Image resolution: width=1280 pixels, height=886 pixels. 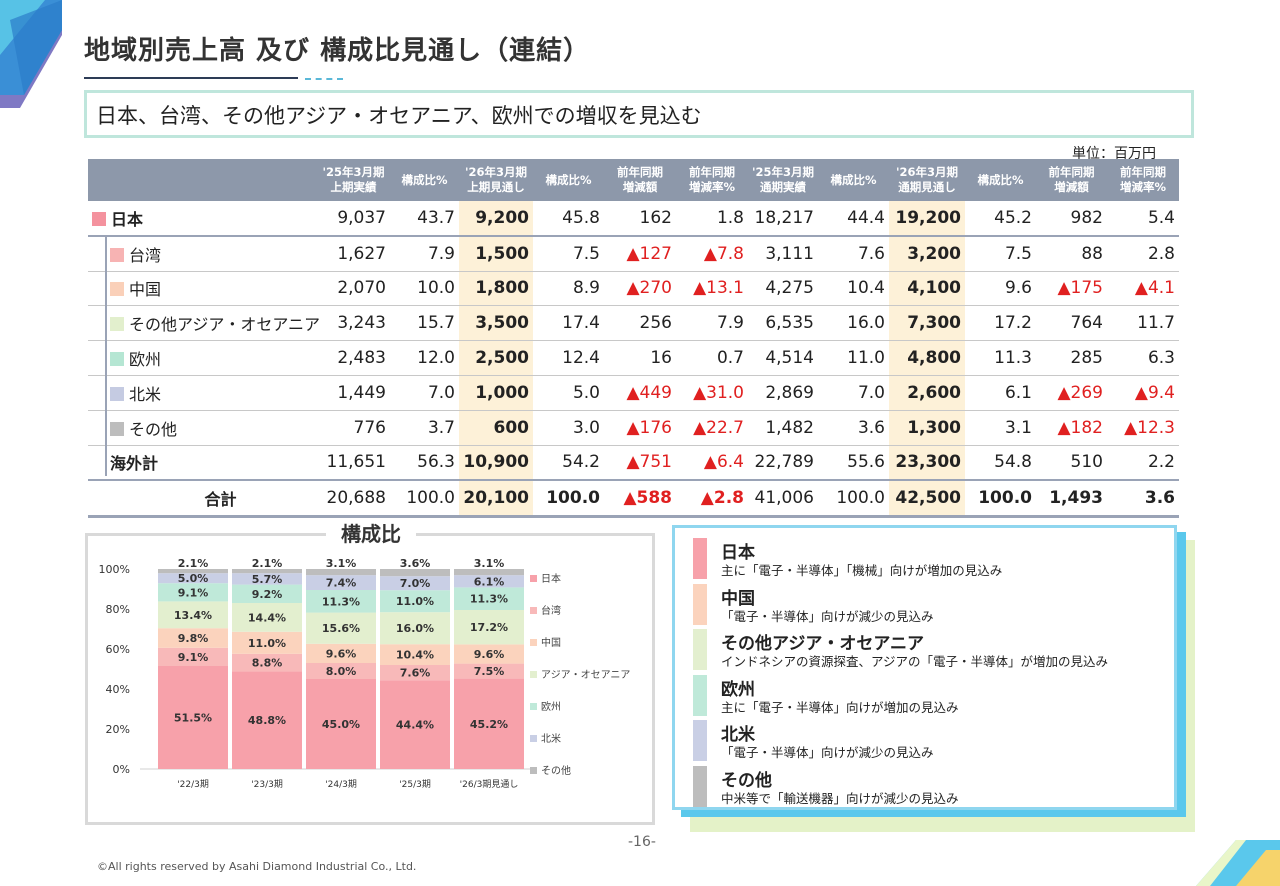 I want to click on value-cell: 776, so click(x=353, y=428).